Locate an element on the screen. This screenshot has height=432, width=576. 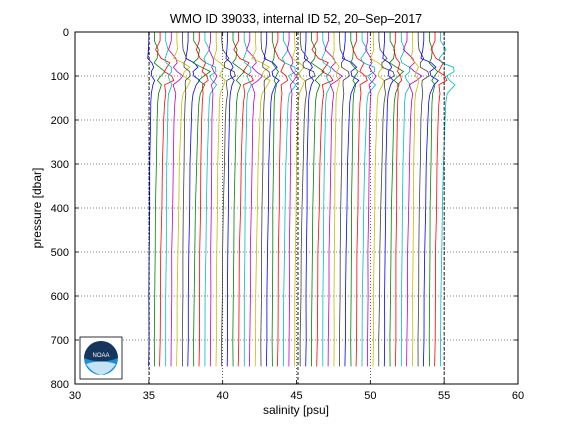
x-tick-labels: 30 35 40 45 50 55 60 is located at coordinates (296, 396).